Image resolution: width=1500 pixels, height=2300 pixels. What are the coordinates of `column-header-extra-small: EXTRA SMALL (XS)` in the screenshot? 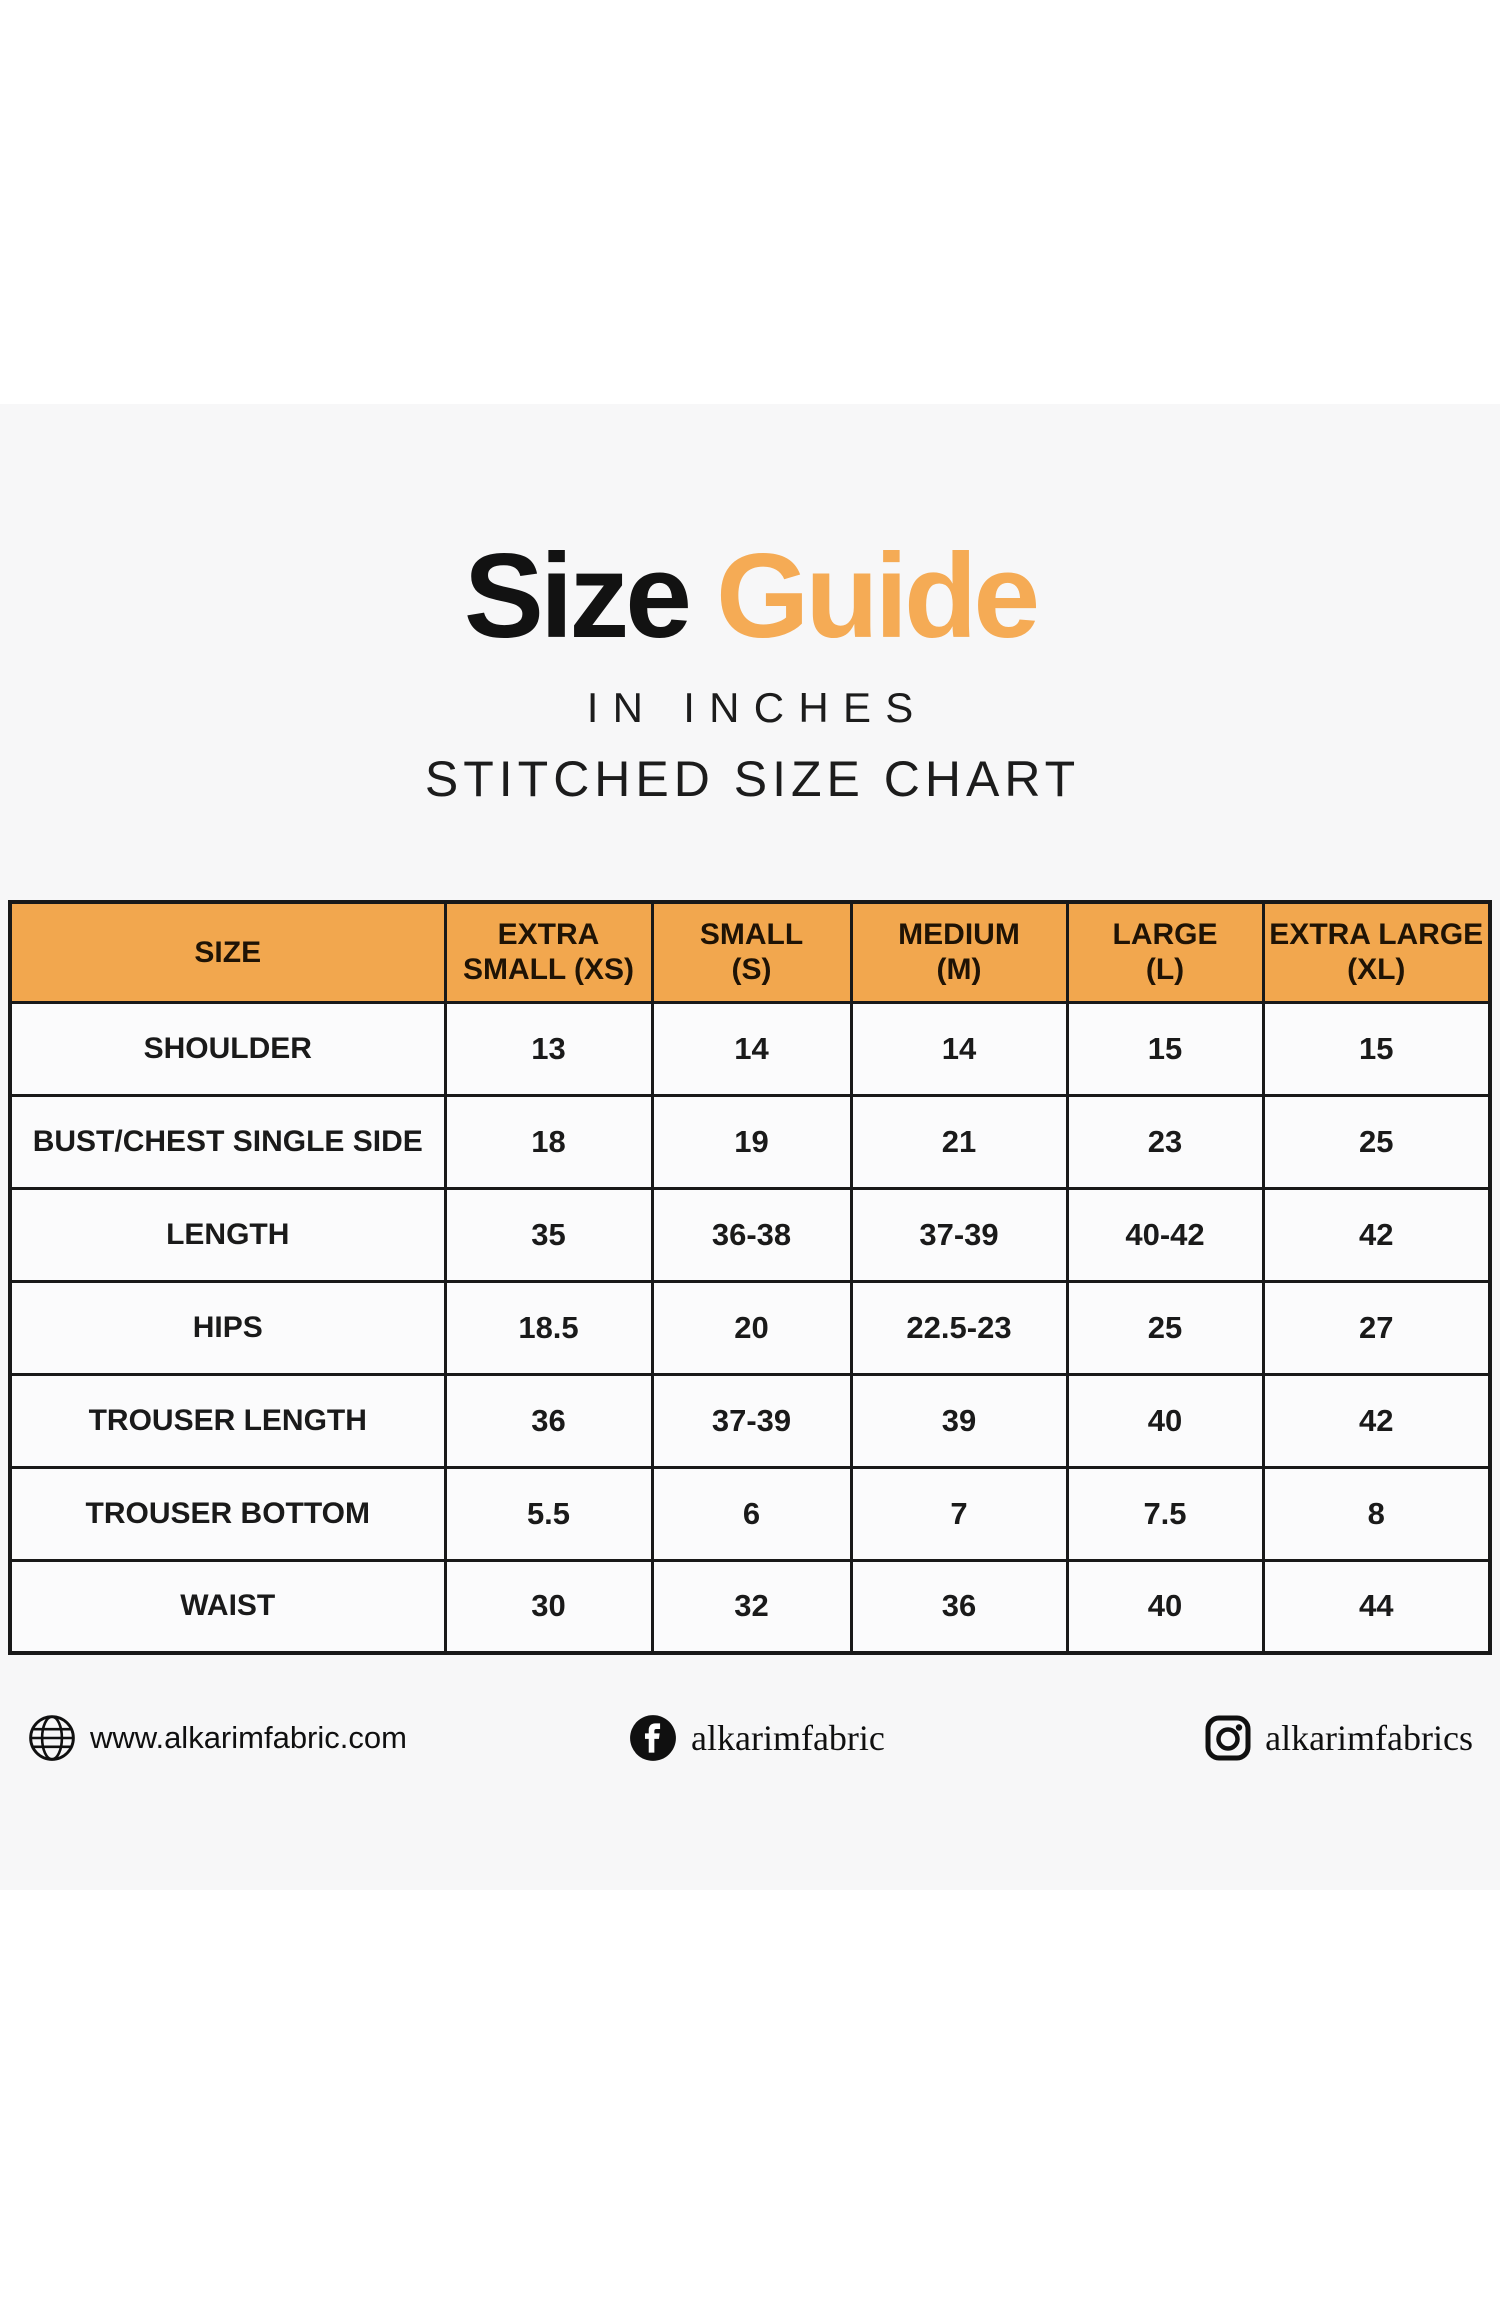 It's located at (548, 952).